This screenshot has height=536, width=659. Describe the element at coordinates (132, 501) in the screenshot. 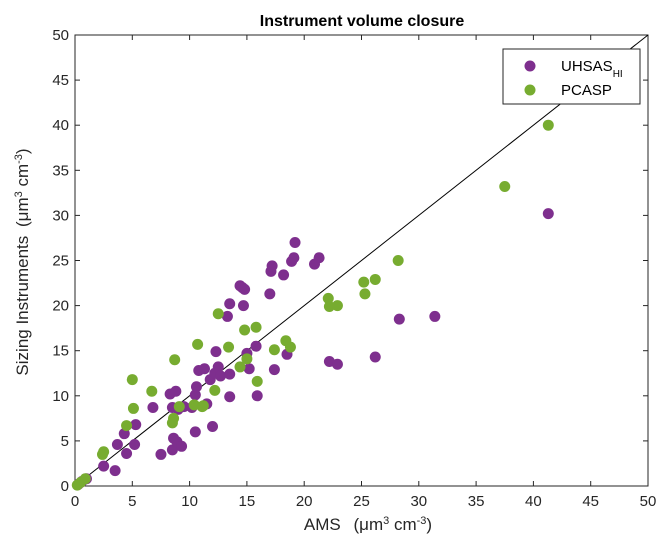

I see `x-tick-label: 5` at that location.